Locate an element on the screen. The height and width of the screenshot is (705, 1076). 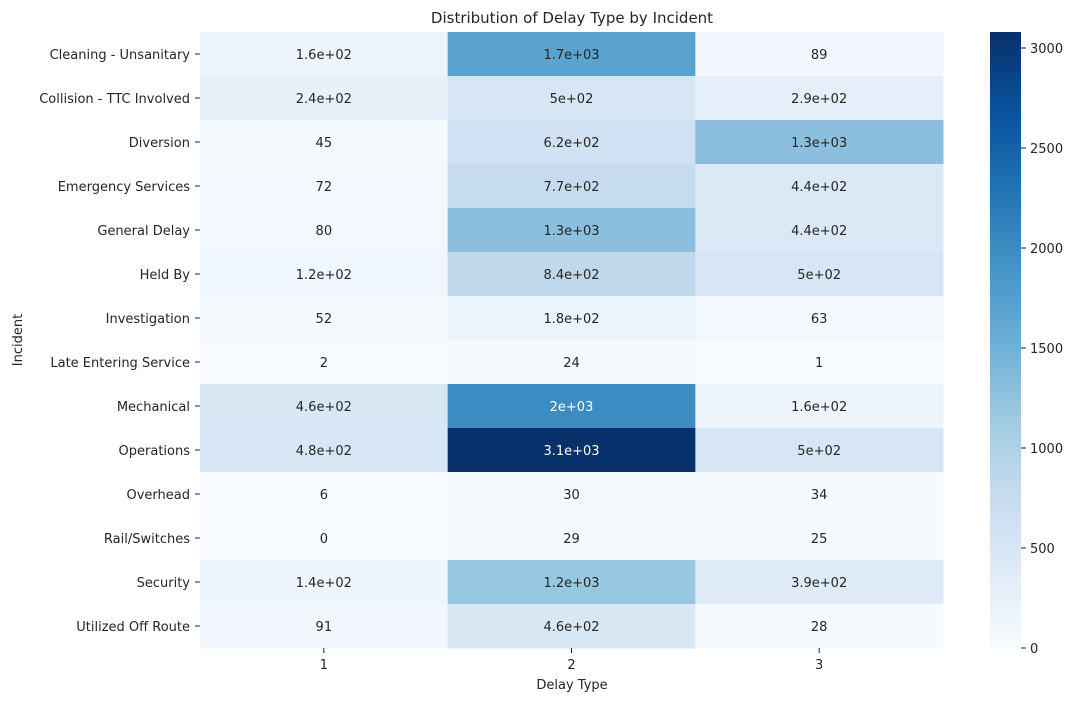
cell-value-label: 2.4e+02 is located at coordinates (324, 99).